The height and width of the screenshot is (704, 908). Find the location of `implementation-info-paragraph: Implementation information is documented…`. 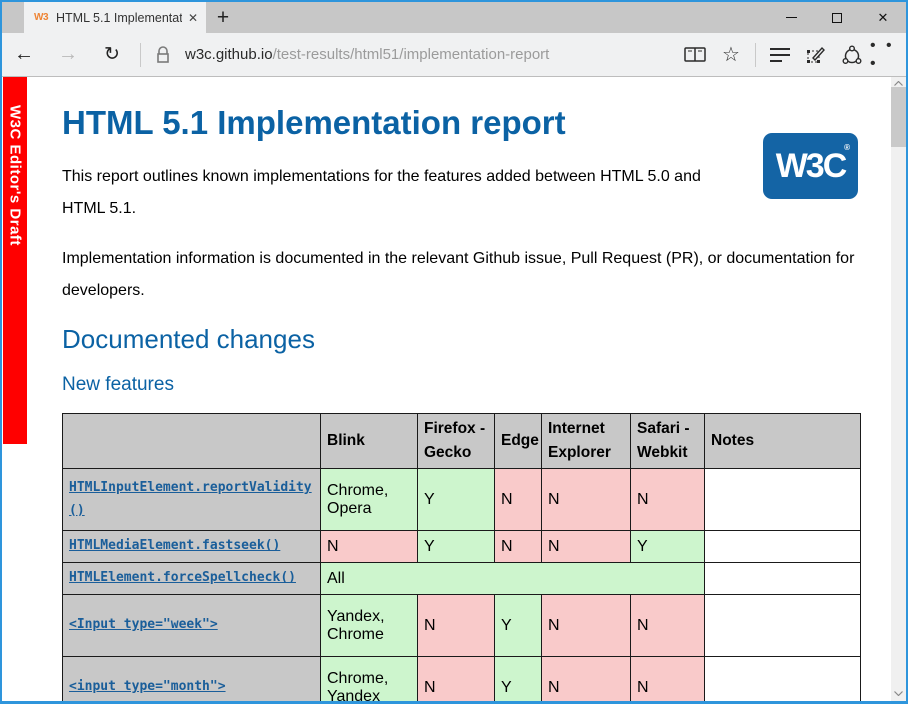

implementation-info-paragraph: Implementation information is documented… is located at coordinates (458, 274).